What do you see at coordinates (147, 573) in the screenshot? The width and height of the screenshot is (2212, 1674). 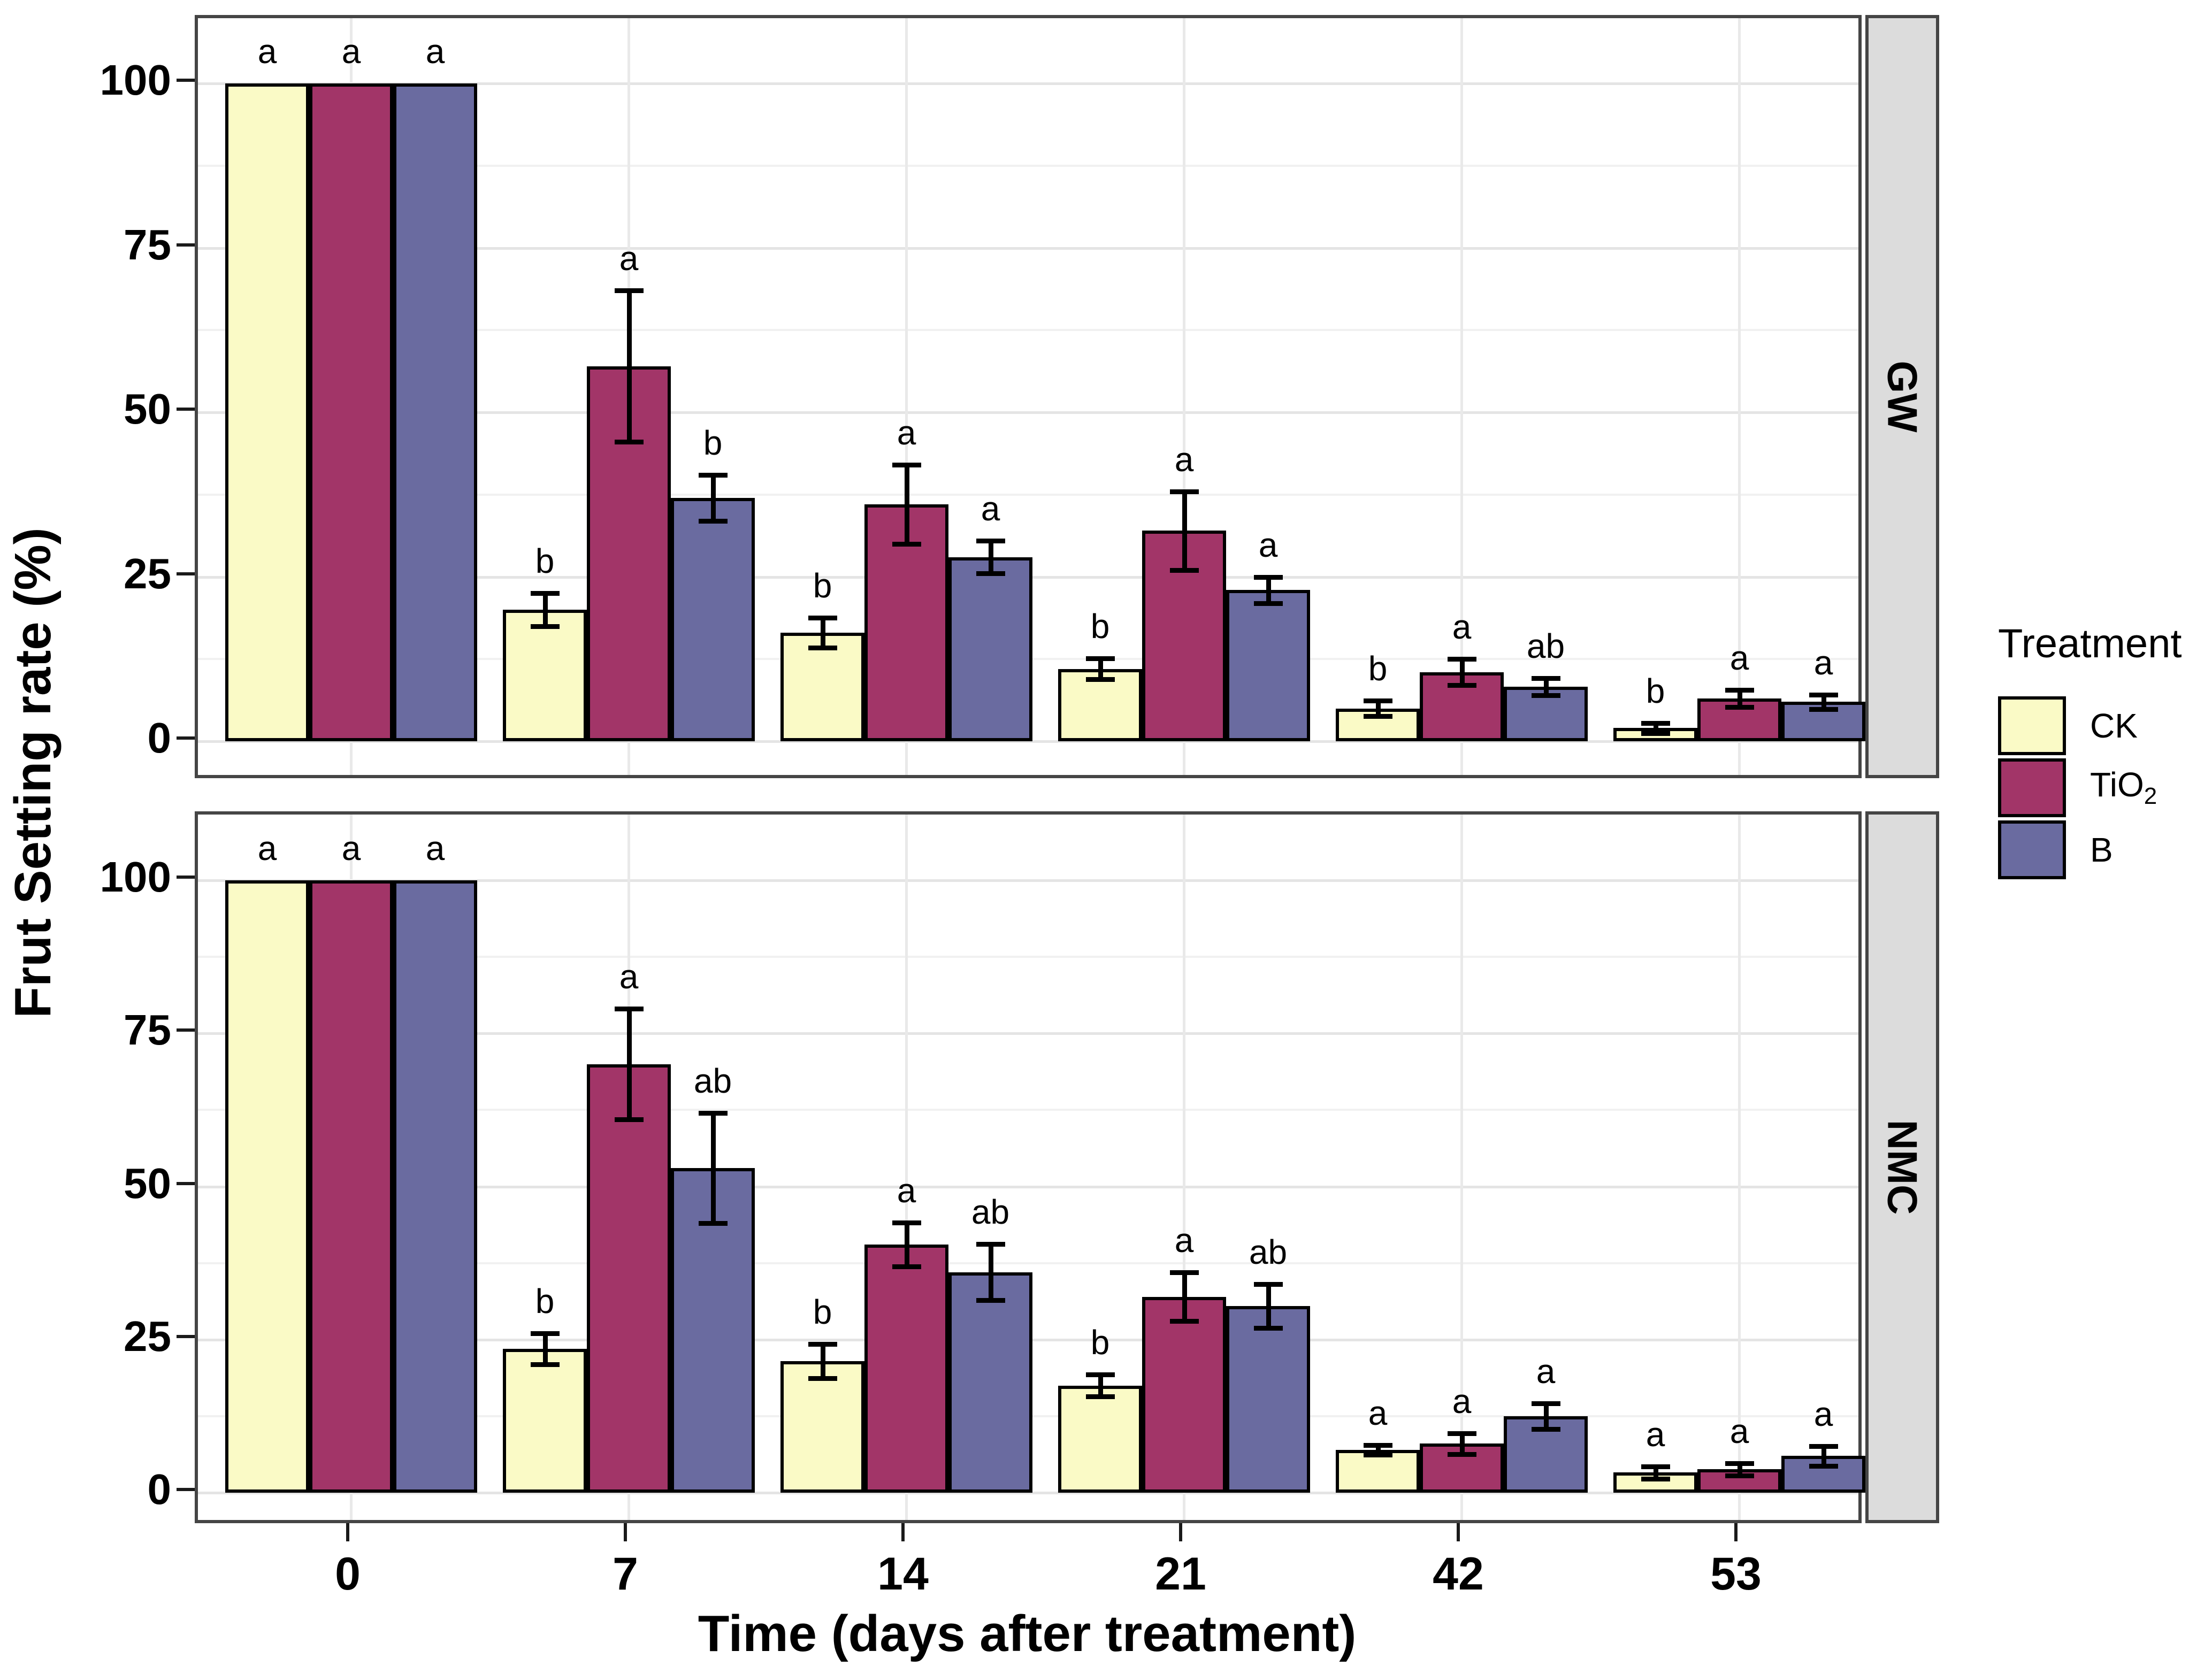 I see `y-tick-label: 25` at bounding box center [147, 573].